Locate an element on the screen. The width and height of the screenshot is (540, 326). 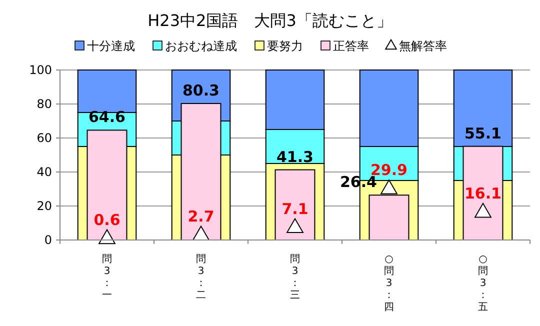
y-tick-label: 0 is located at coordinates (48, 240).